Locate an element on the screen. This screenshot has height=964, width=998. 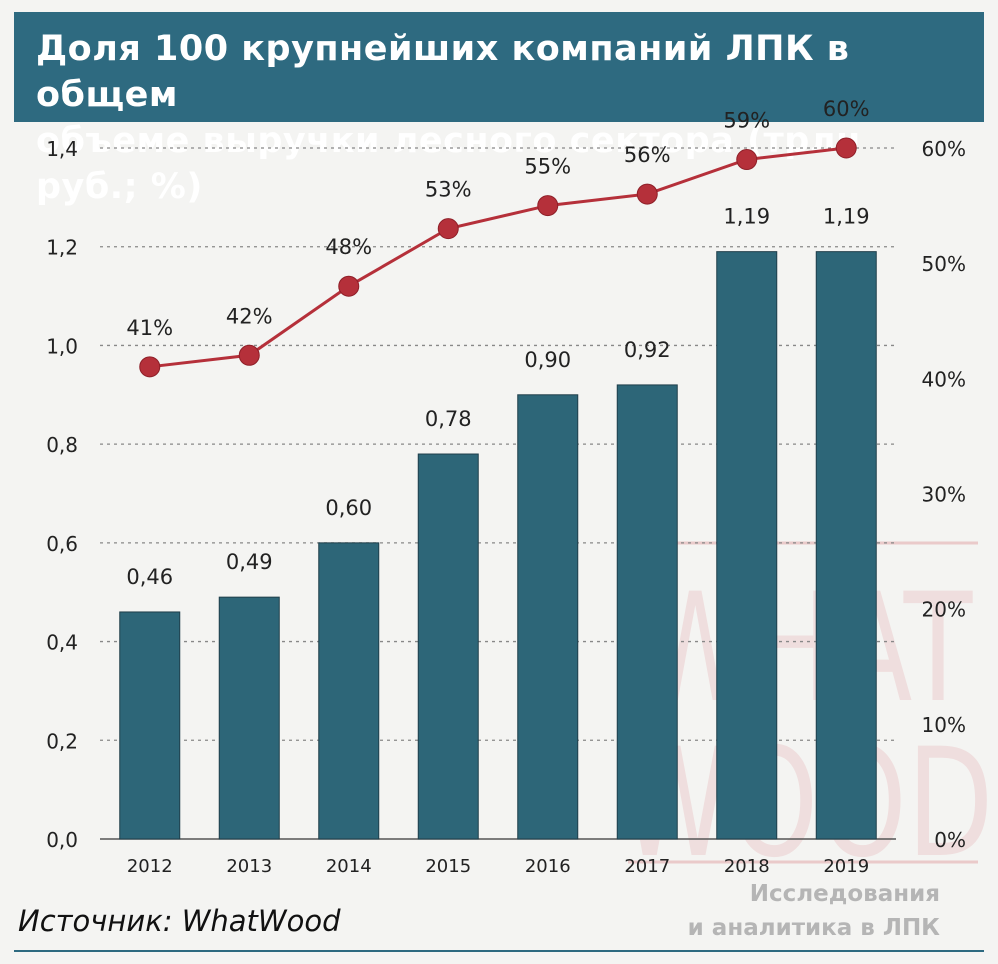
bar-value-label: 0,49 is located at coordinates (249, 562).